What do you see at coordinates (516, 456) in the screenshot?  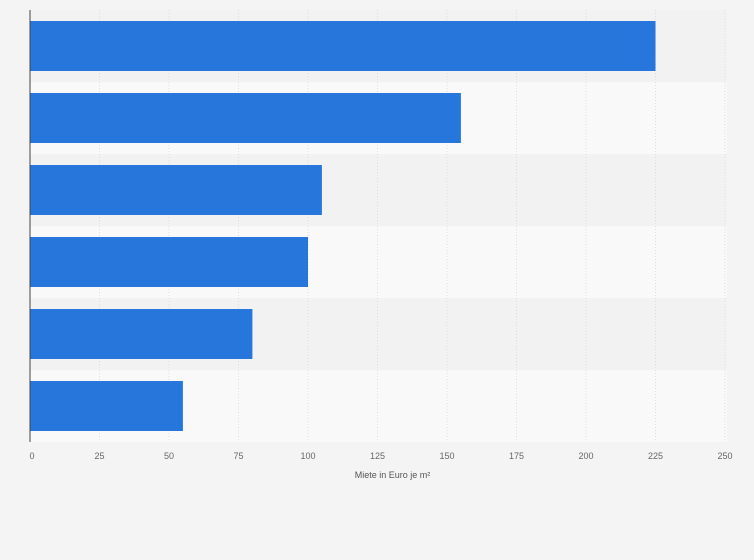 I see `x-tick-label: 175` at bounding box center [516, 456].